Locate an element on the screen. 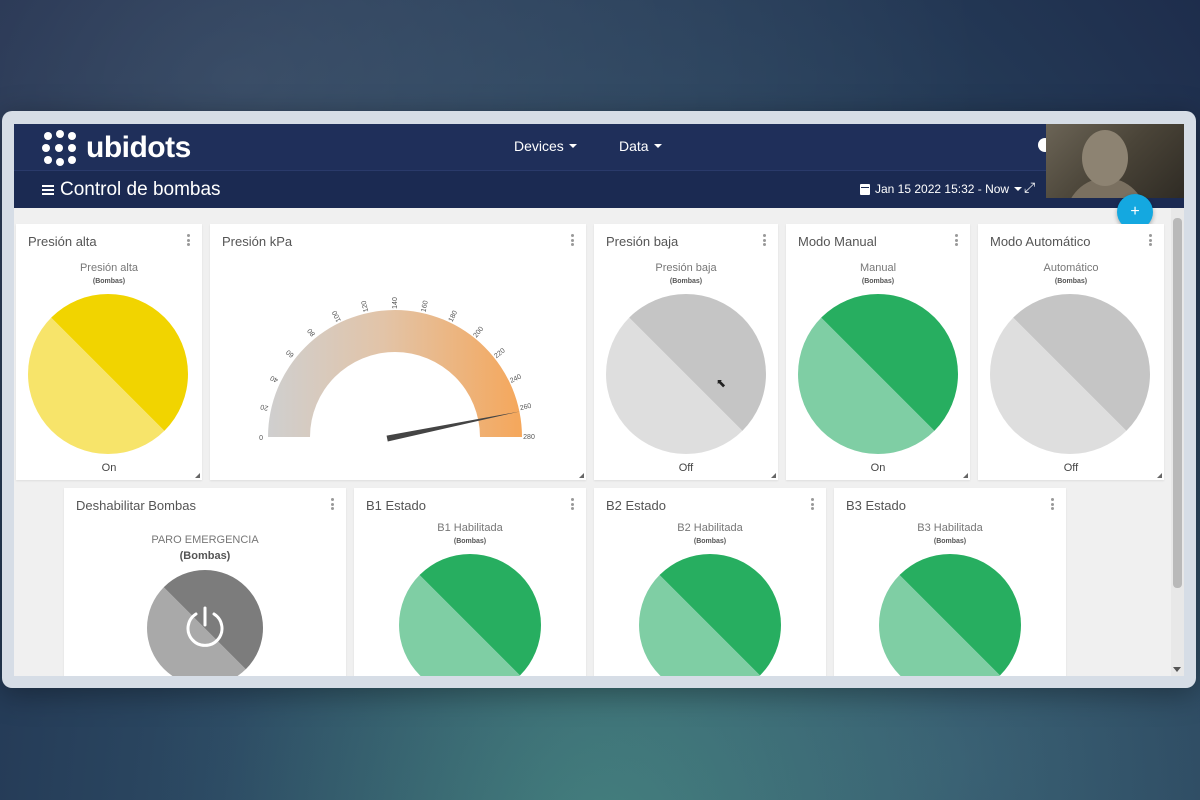 The width and height of the screenshot is (1200, 800). ubidots-logo: ubidots is located at coordinates (116, 148).